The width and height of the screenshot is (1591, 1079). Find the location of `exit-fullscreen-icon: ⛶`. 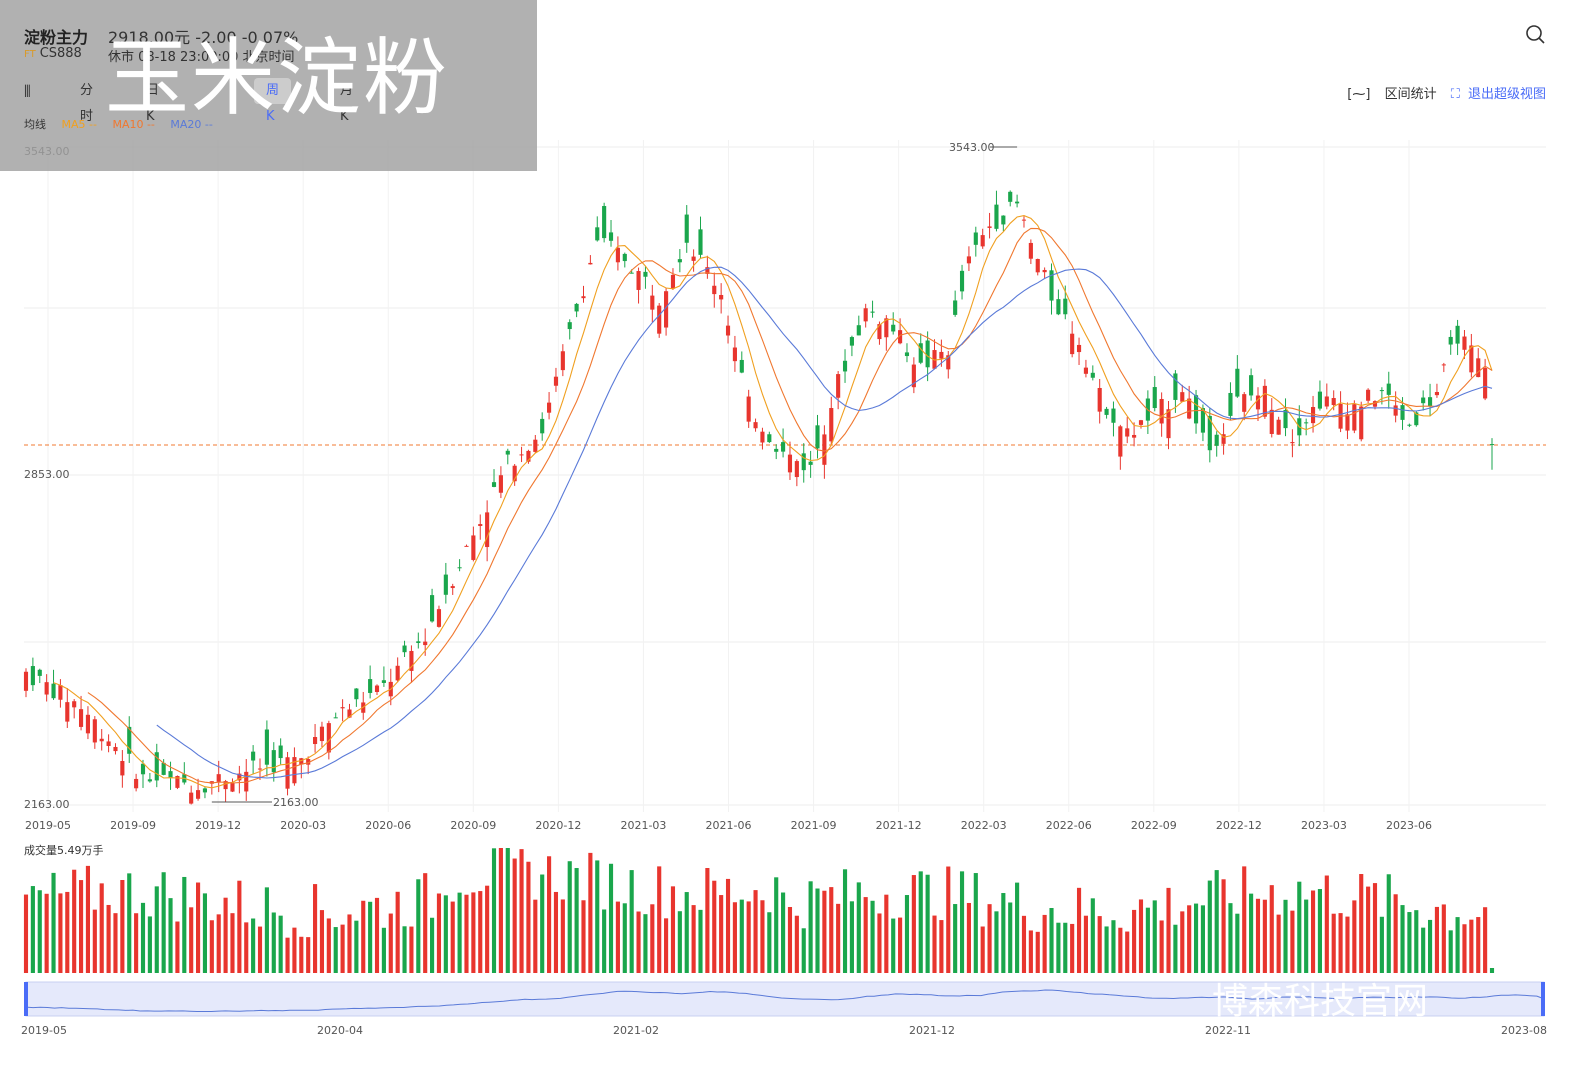

exit-fullscreen-icon: ⛶ is located at coordinates (1455, 94).